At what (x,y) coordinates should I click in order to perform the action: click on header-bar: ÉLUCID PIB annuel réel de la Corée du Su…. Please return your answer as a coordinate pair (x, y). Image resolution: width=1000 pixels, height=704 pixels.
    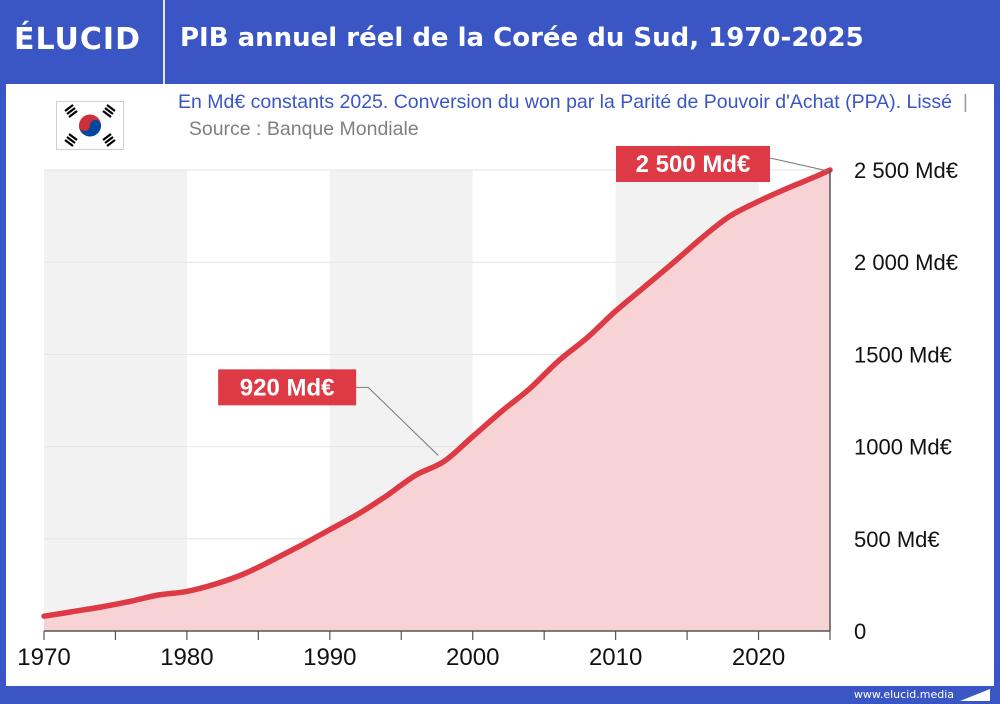
    Looking at the image, I should click on (500, 42).